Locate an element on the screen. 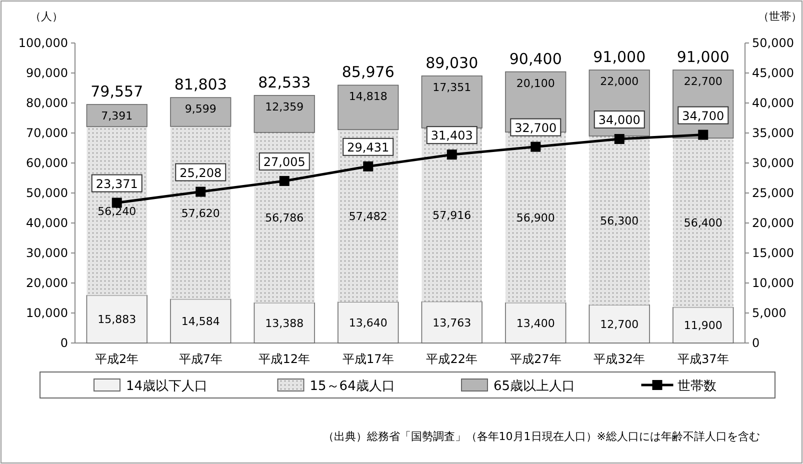 This screenshot has height=464, width=803. data-label: 56,786 is located at coordinates (284, 218).